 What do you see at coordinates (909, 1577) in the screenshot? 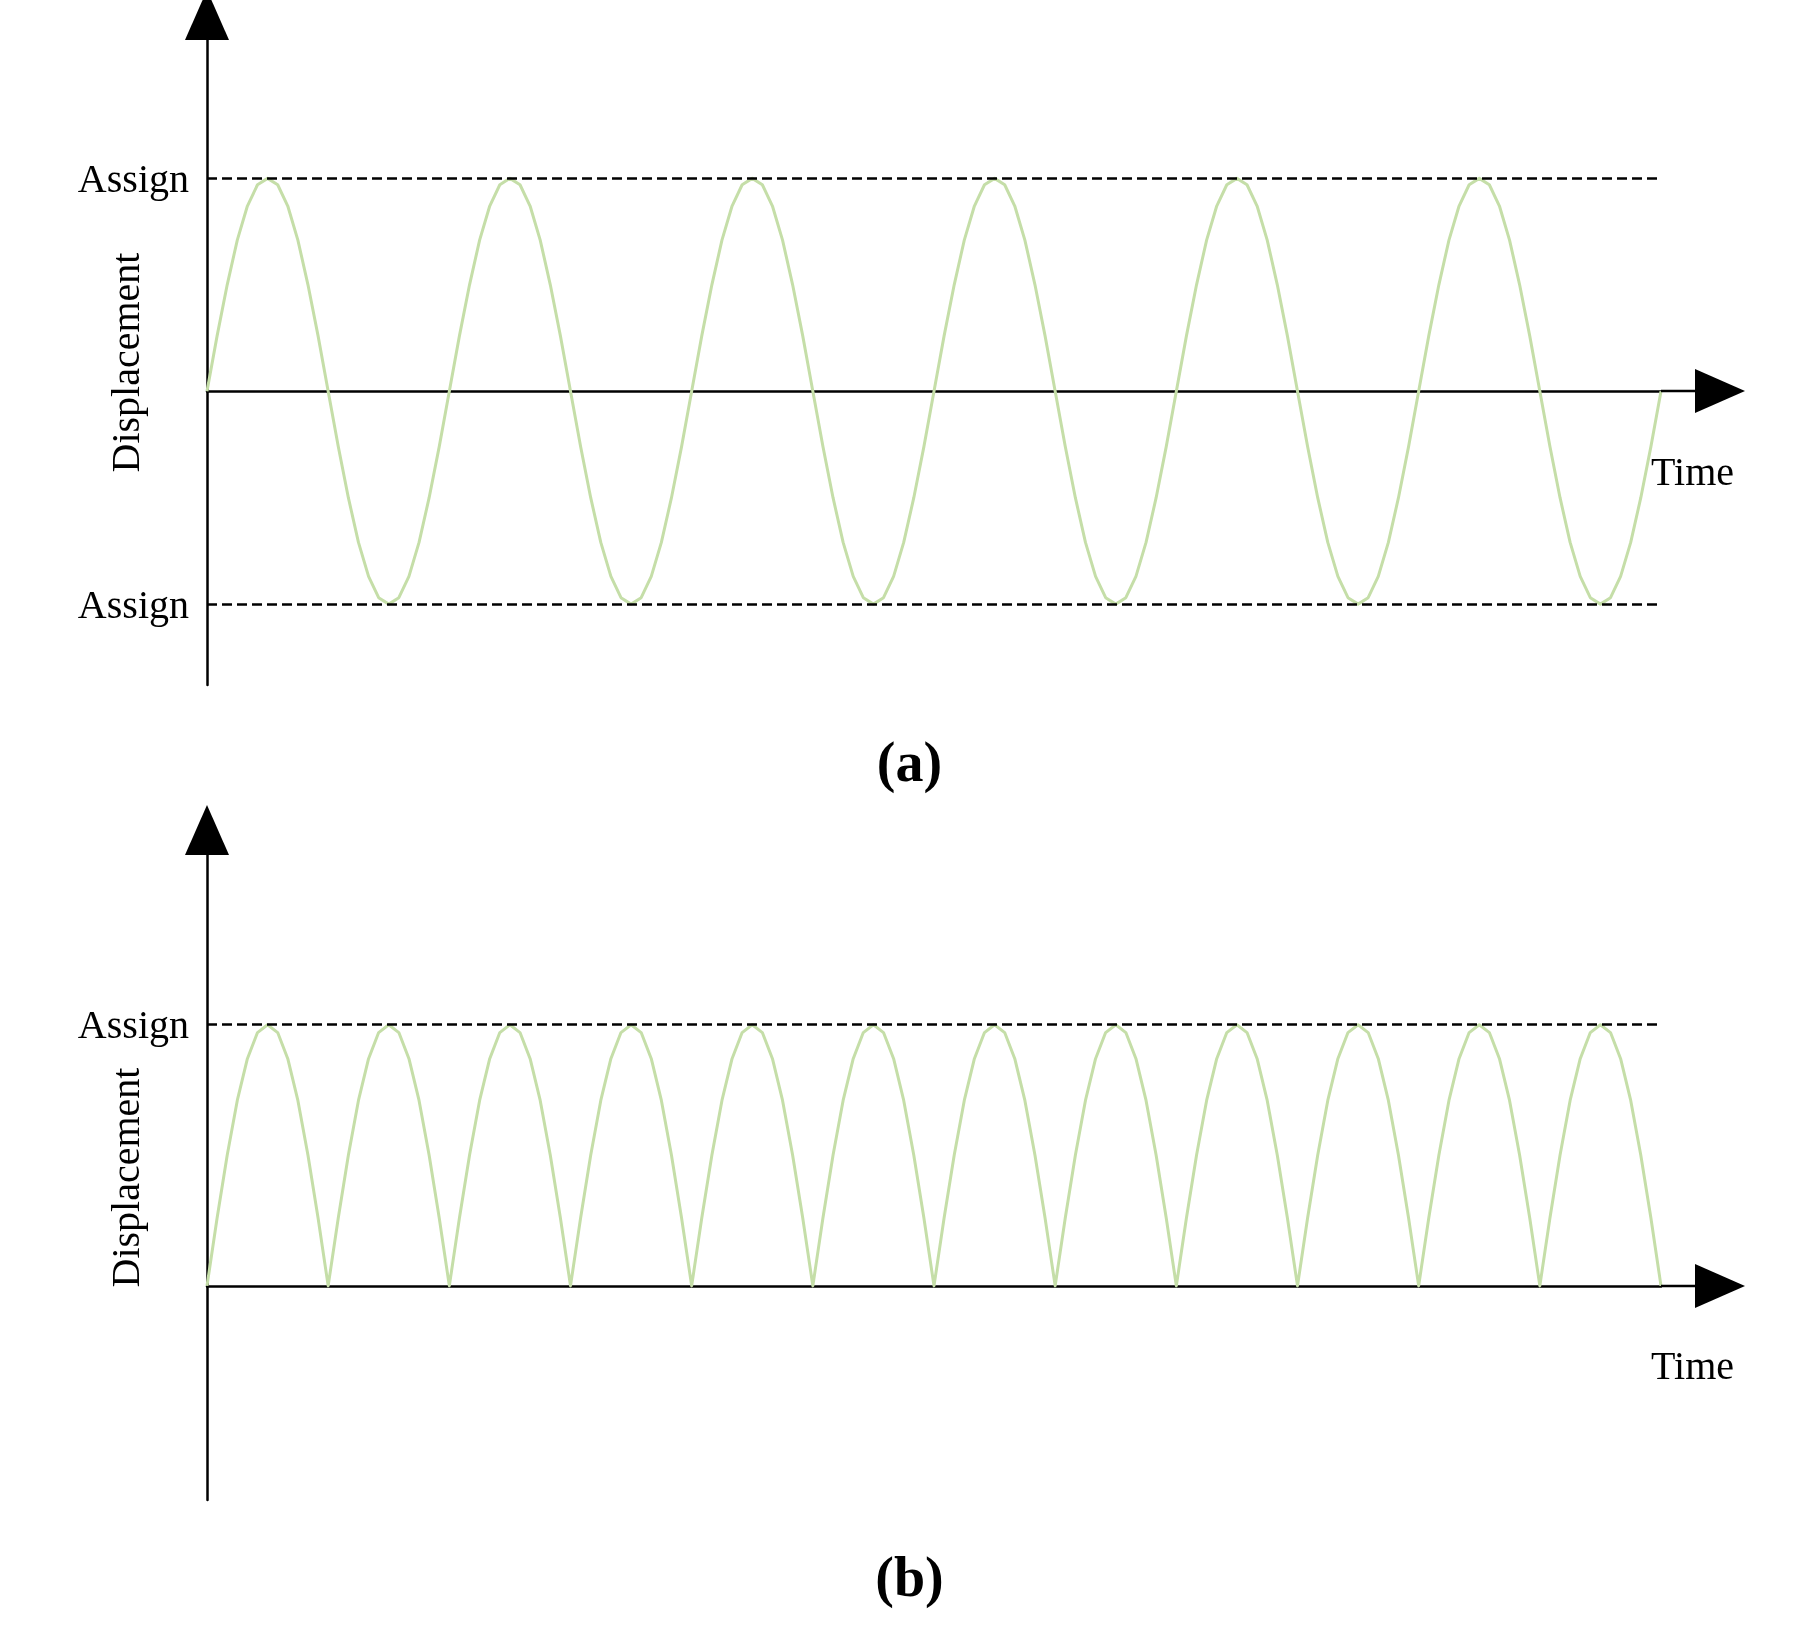
I see `text: (b)` at bounding box center [909, 1577].